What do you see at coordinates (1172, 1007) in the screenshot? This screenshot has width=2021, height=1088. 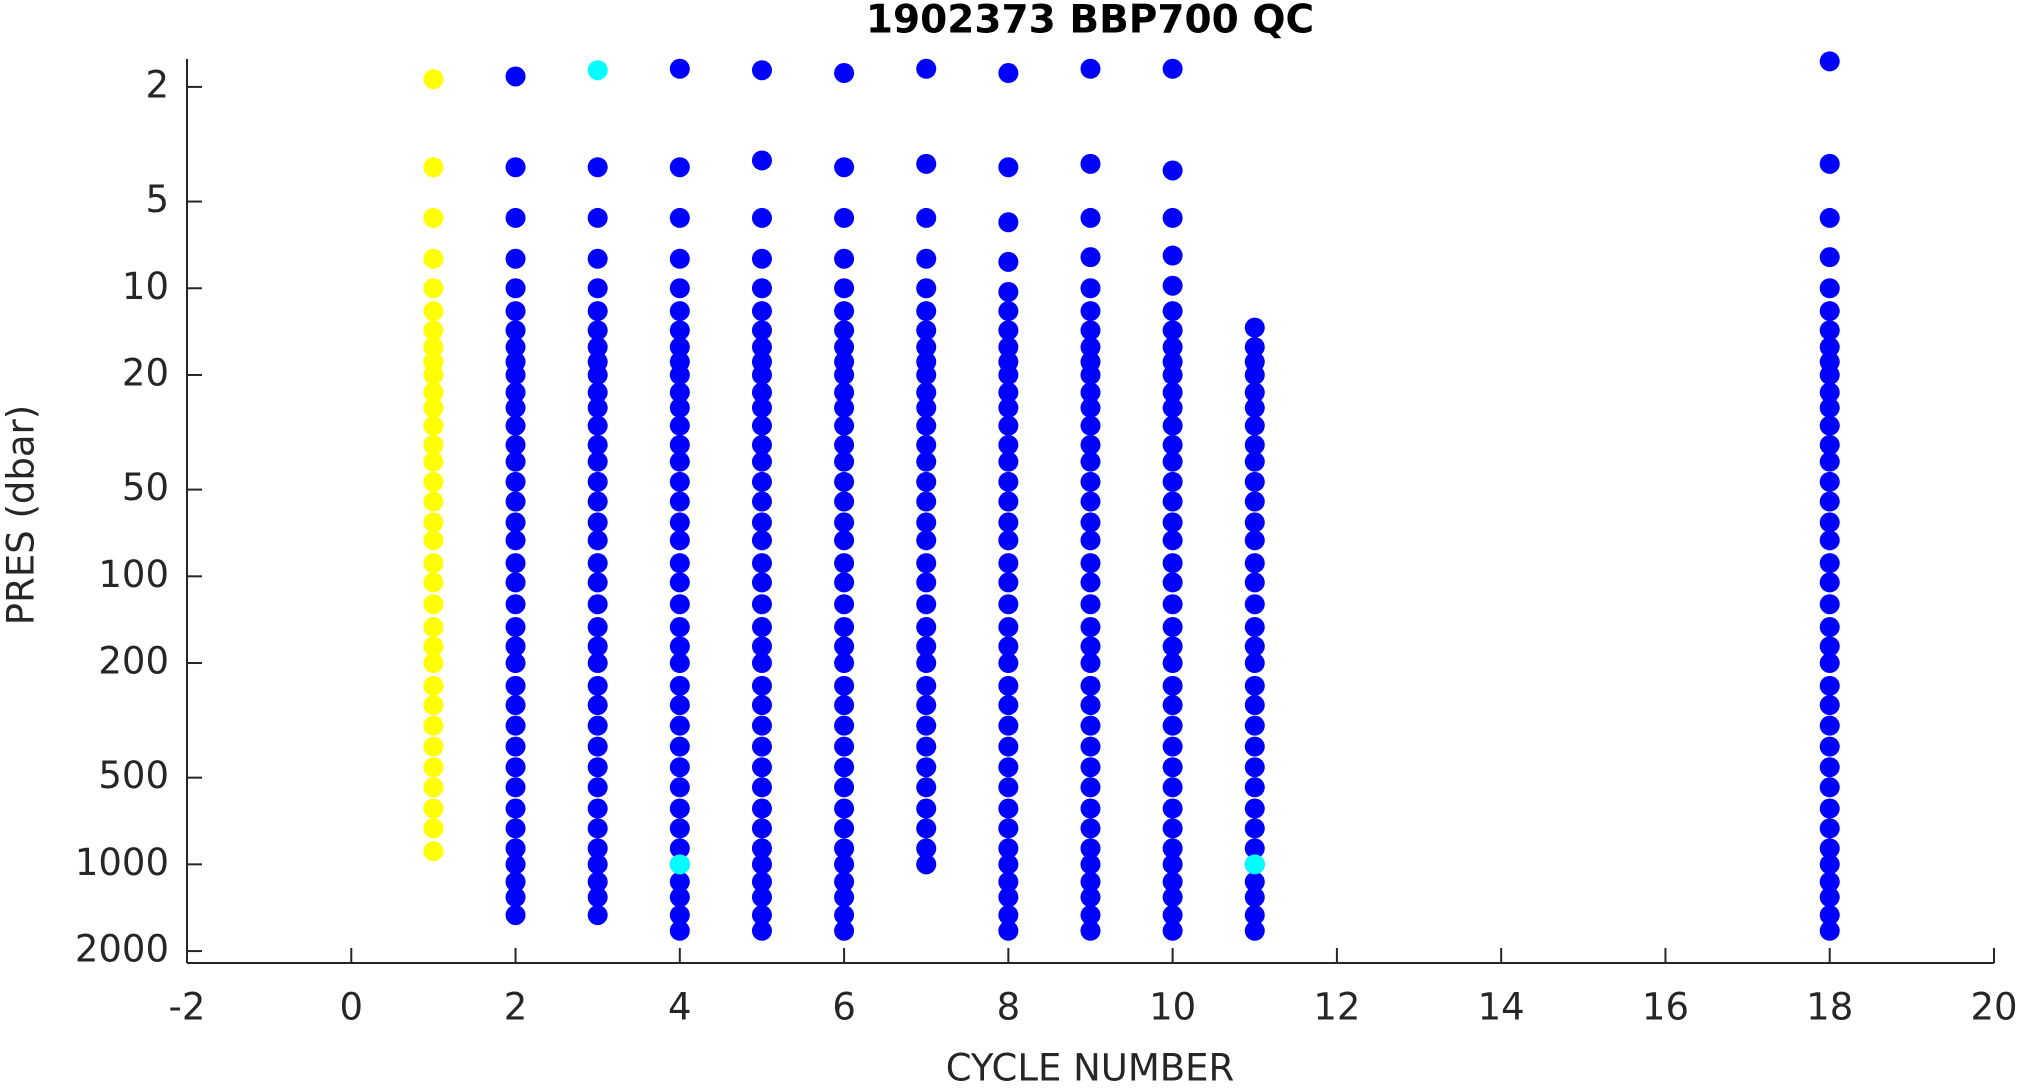 I see `x-tick-label: 10` at bounding box center [1172, 1007].